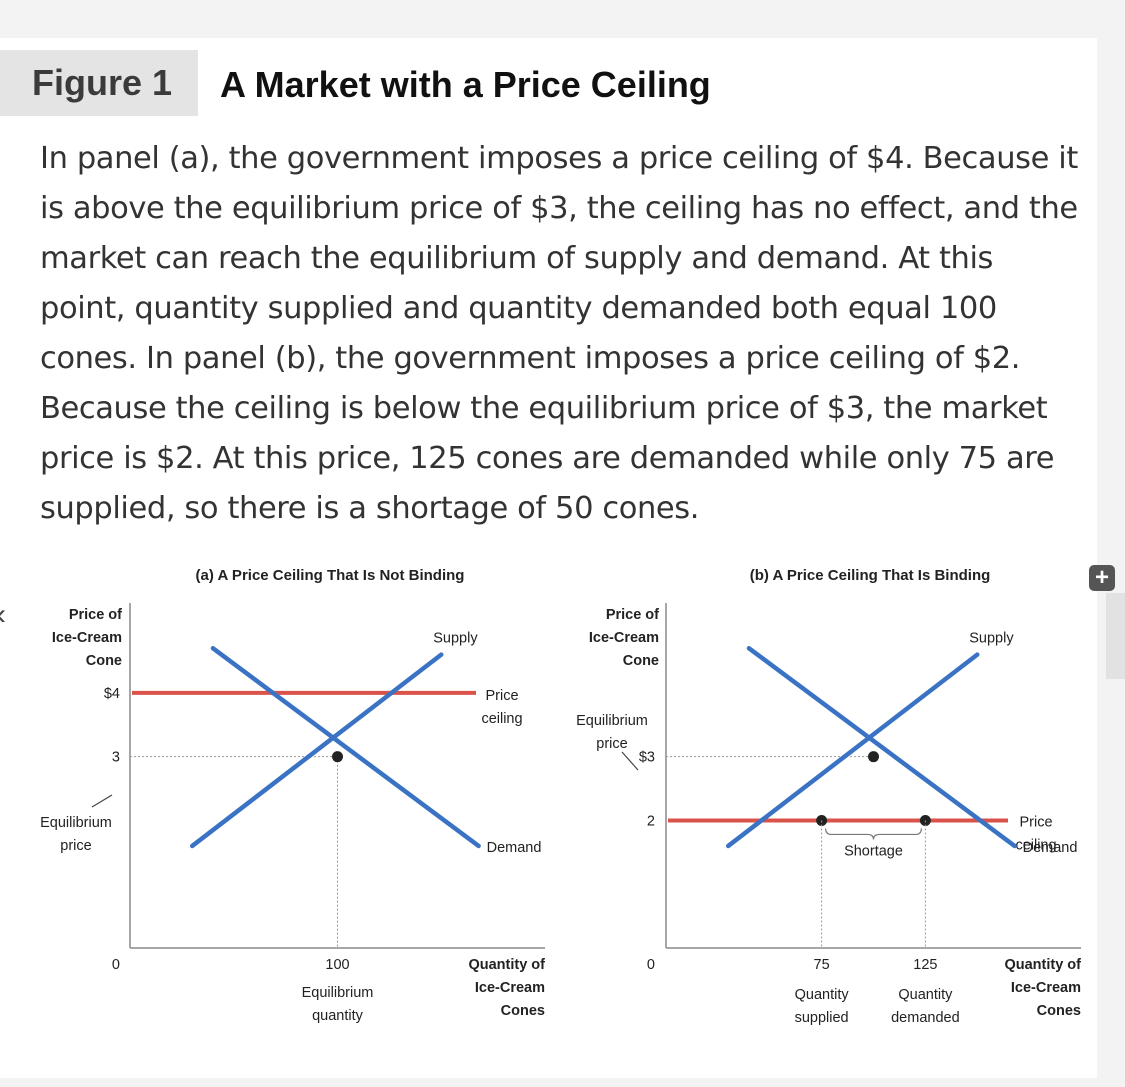  I want to click on panel-b-x-tick-125: 125, so click(925, 965).